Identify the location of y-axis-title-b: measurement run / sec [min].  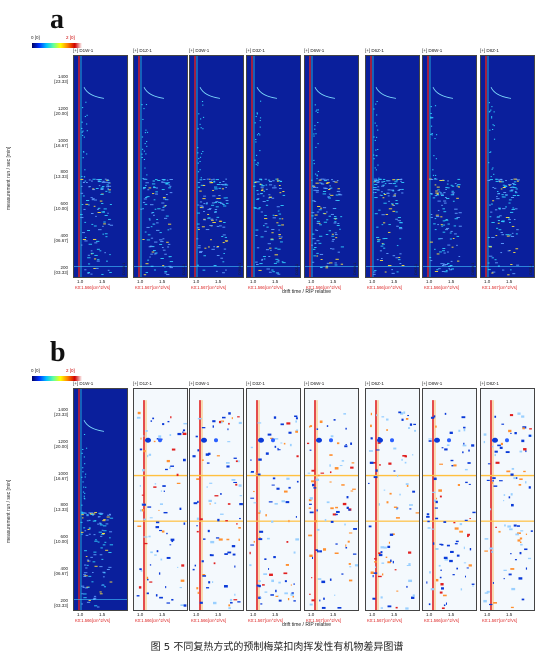
(9, 511).